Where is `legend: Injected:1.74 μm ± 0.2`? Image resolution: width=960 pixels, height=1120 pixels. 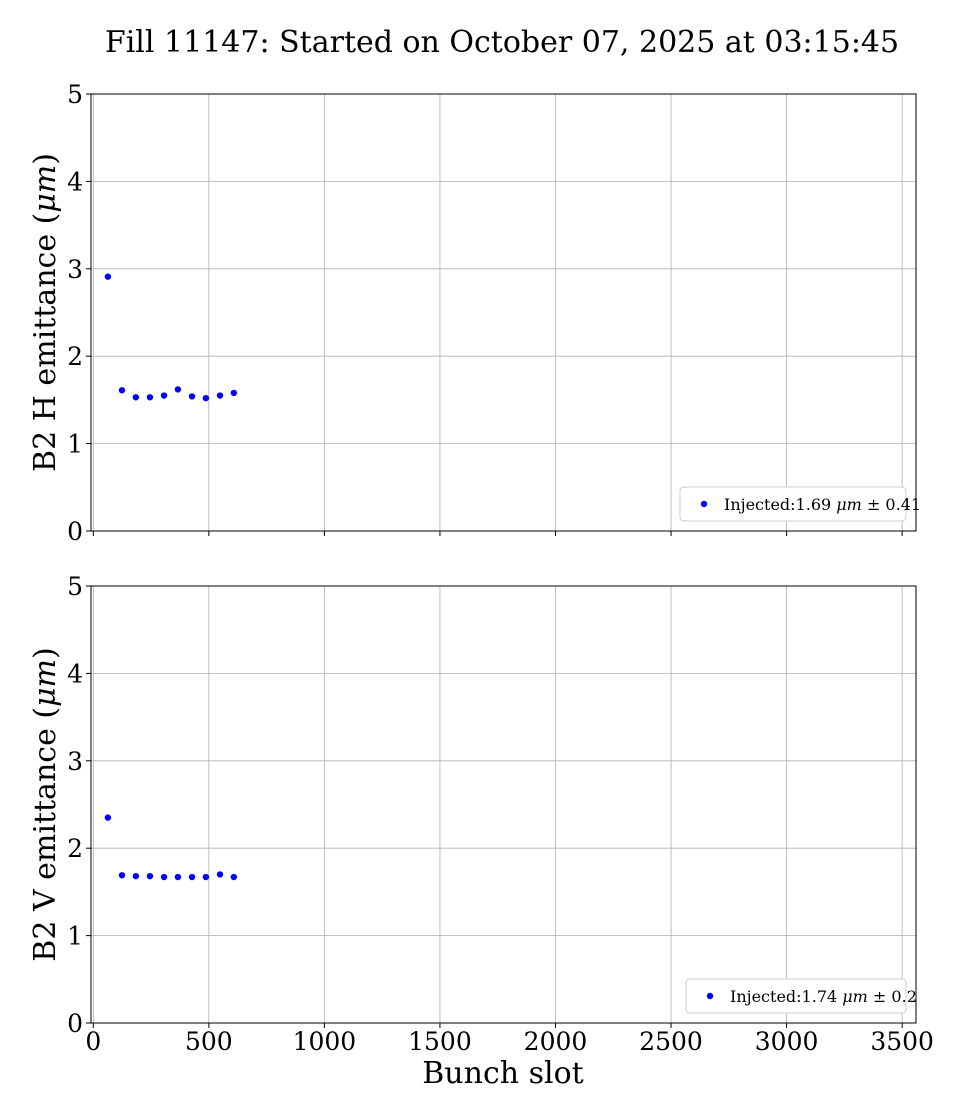 legend: Injected:1.74 μm ± 0.2 is located at coordinates (801, 996).